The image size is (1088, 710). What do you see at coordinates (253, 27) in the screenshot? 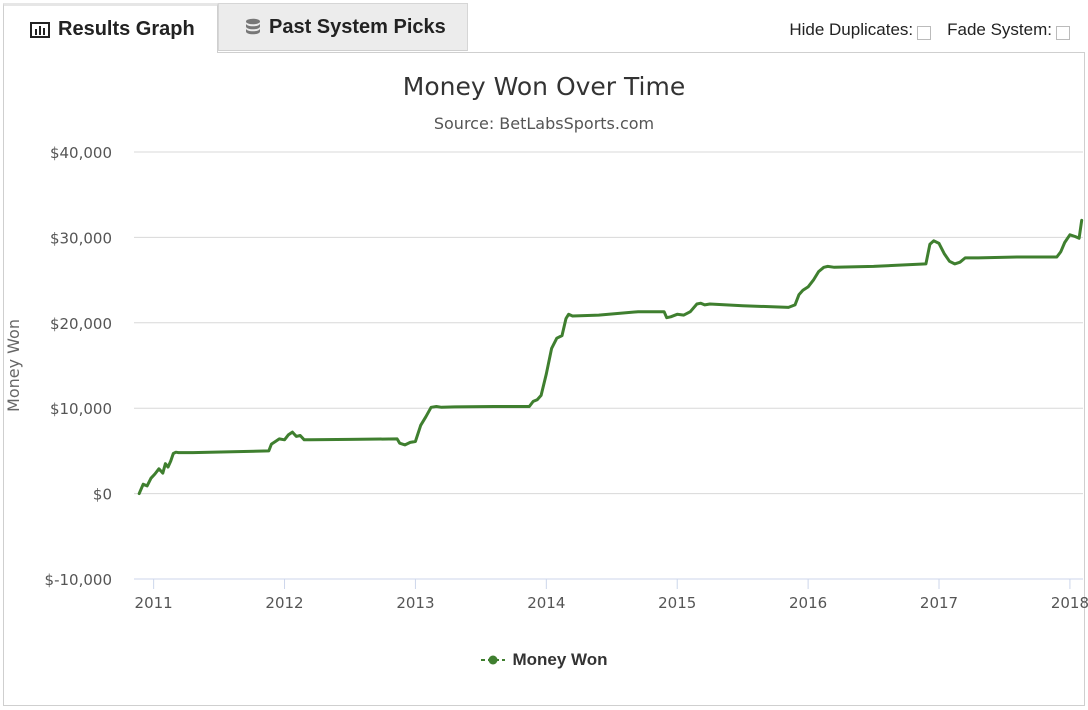
I see `database-icon` at bounding box center [253, 27].